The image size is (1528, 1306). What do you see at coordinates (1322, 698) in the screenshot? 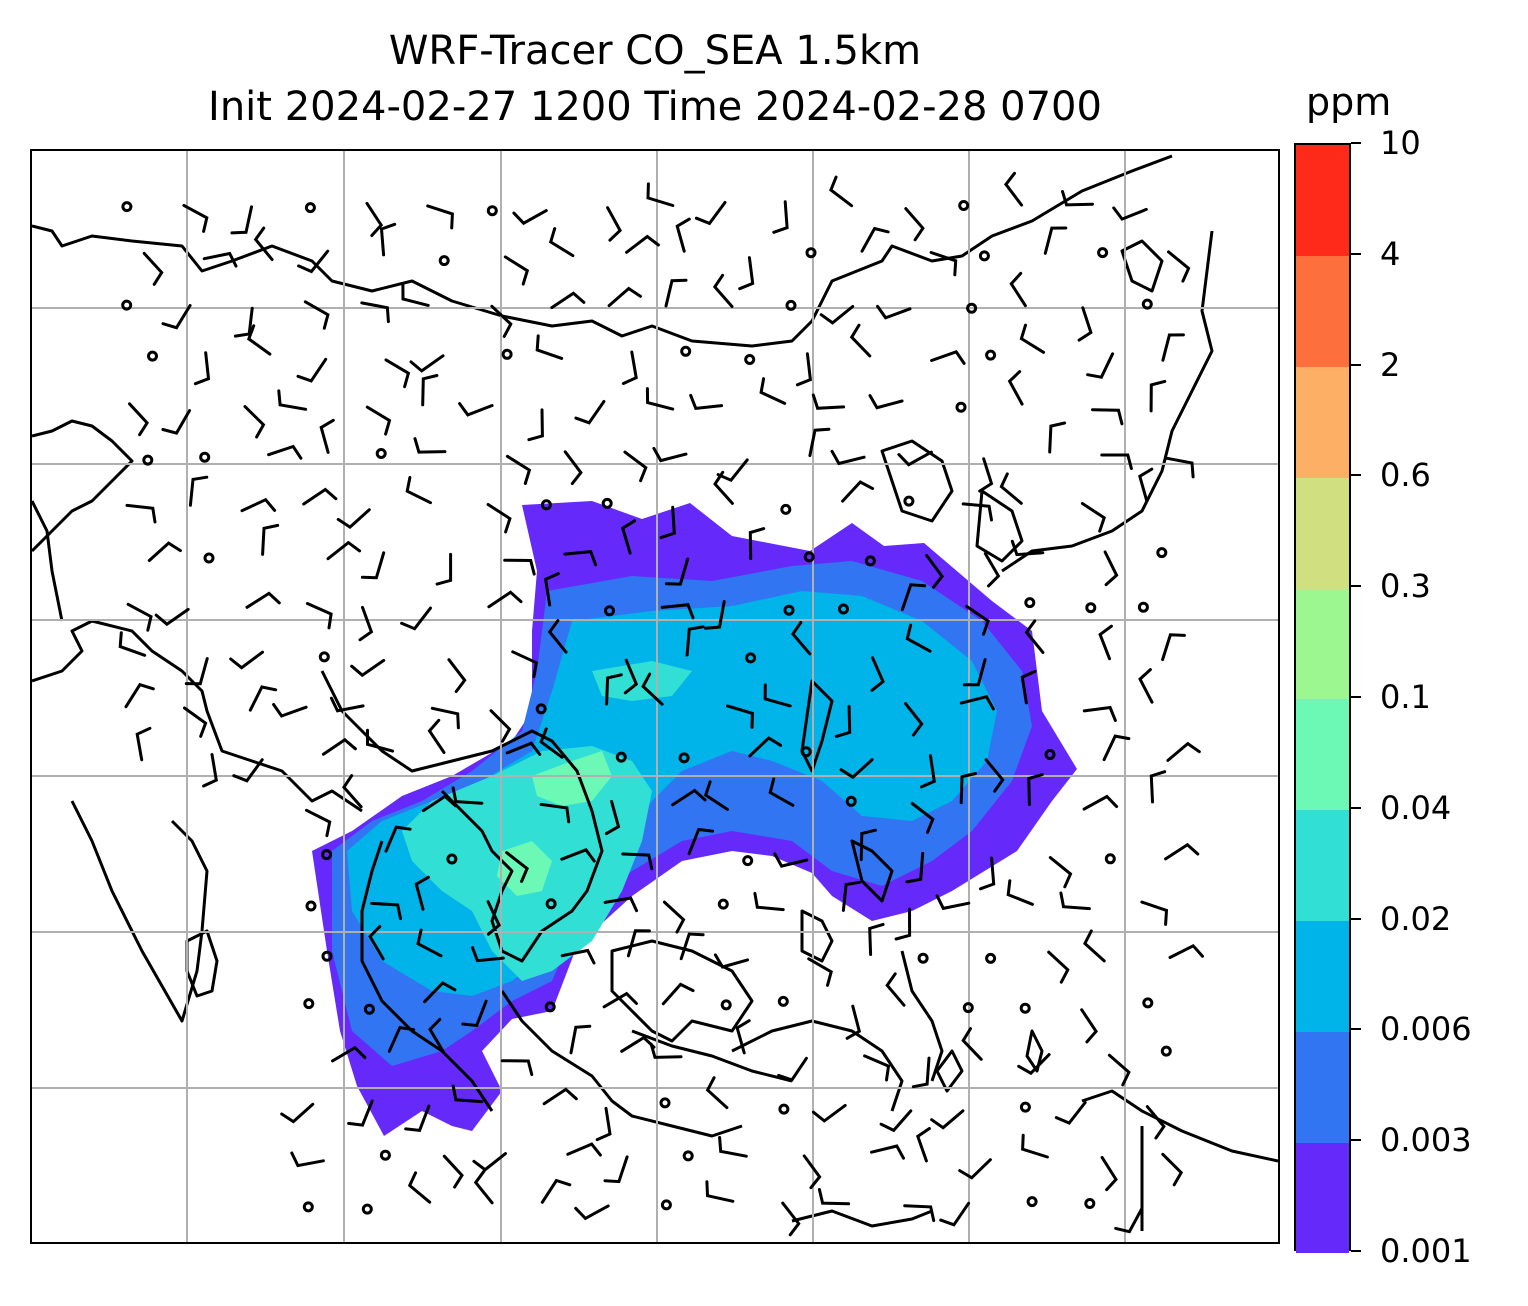
I see `colorbar` at bounding box center [1322, 698].